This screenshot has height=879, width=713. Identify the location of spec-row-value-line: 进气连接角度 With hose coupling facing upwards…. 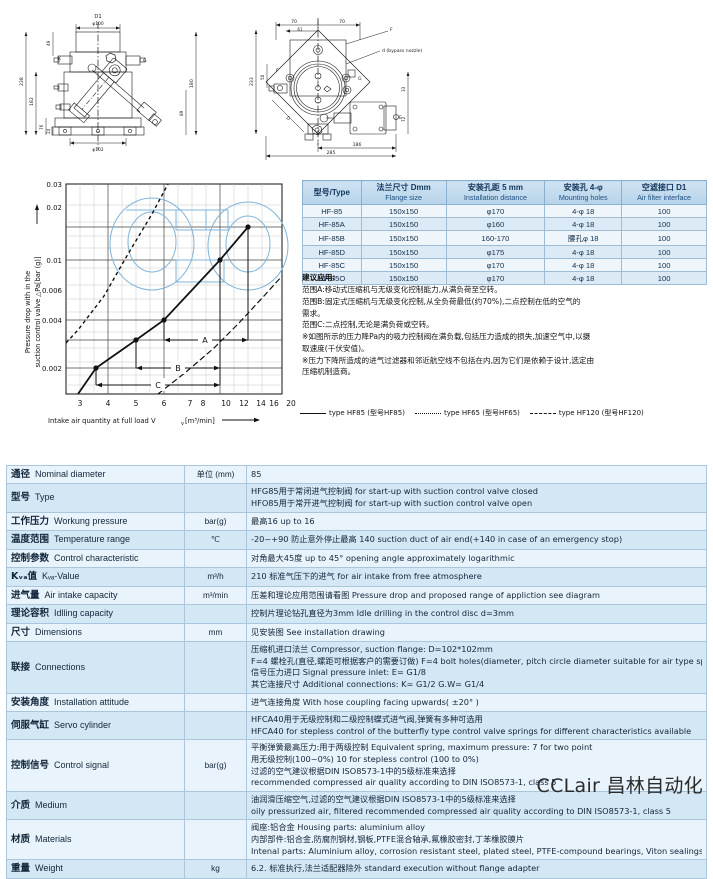
(365, 701).